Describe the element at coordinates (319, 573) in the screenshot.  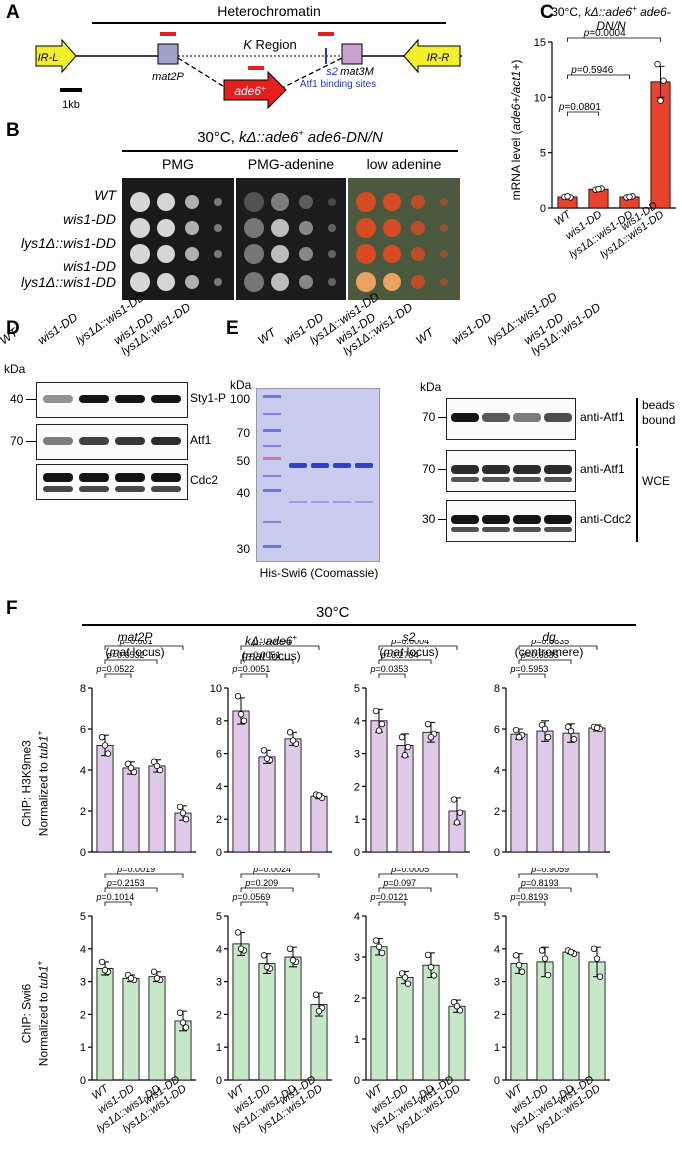
I see `gel-caption: His-Swi6 (Coomassie)` at that location.